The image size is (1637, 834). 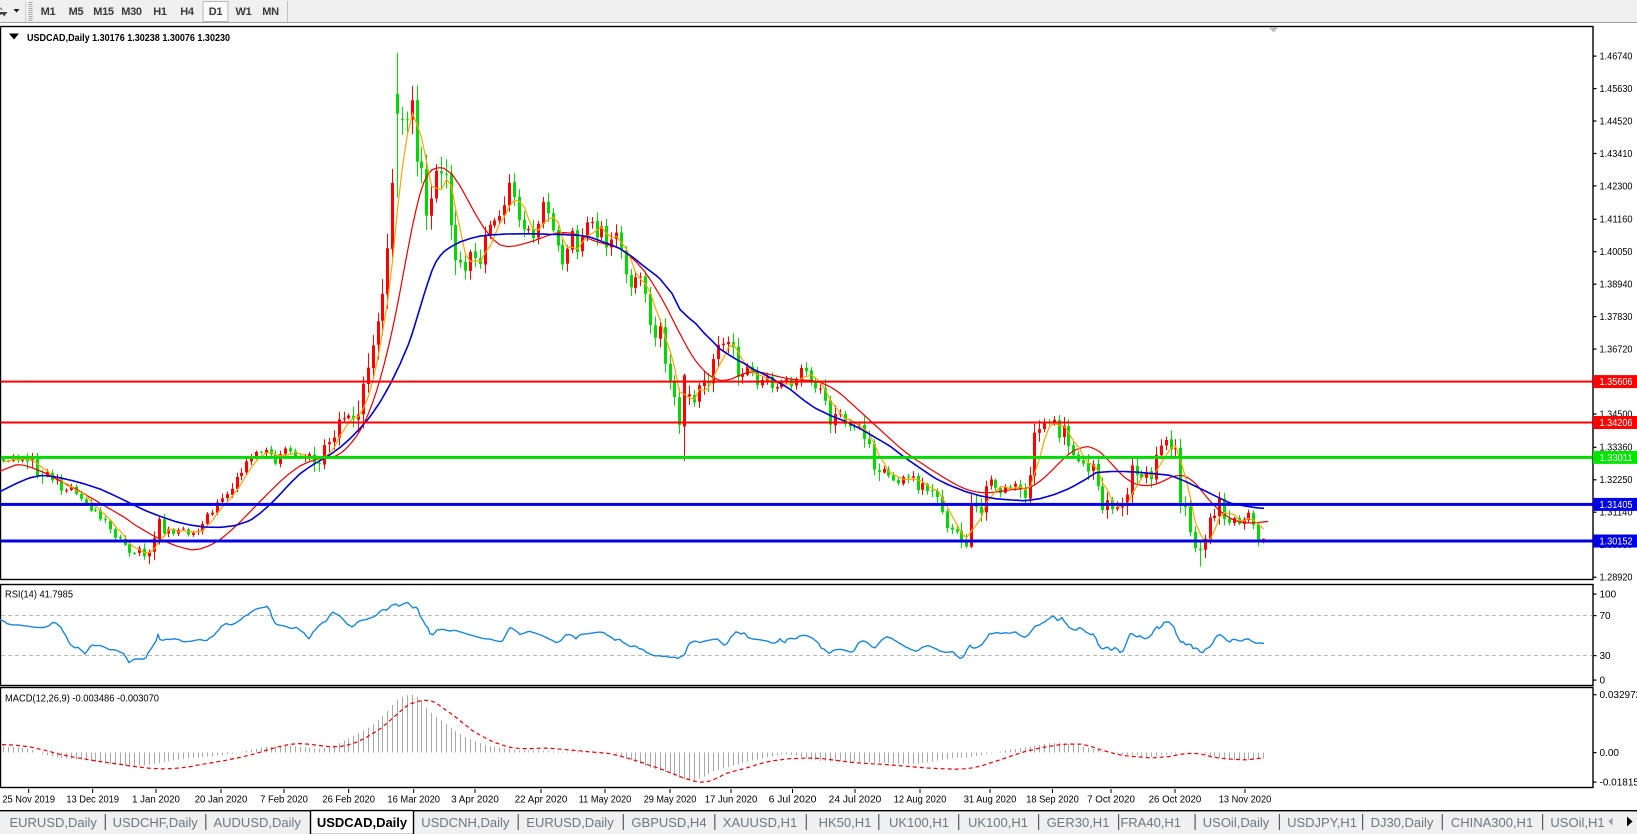 What do you see at coordinates (1618, 695) in the screenshot?
I see `svg-text: 0.032972` at bounding box center [1618, 695].